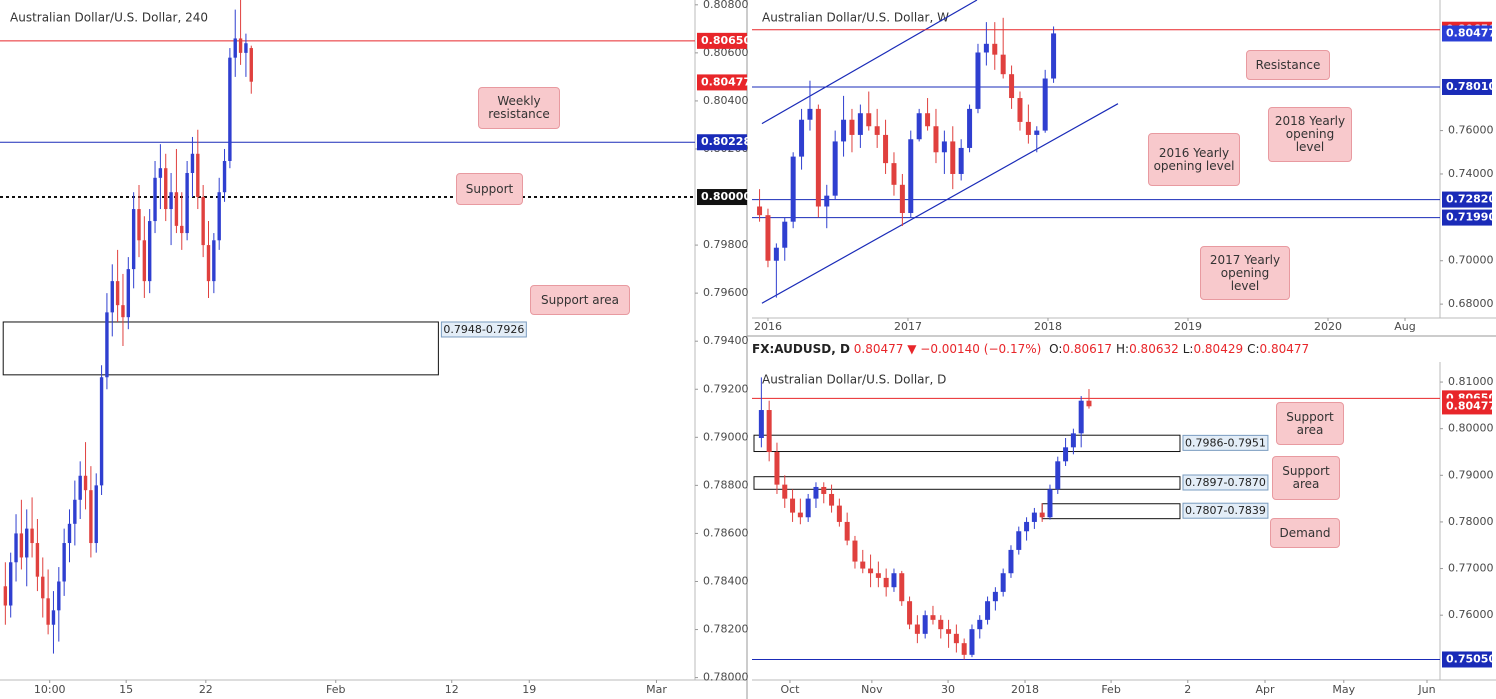 This screenshot has height=699, width=1496. I want to click on y-tick-label: 0.80600, so click(726, 52).